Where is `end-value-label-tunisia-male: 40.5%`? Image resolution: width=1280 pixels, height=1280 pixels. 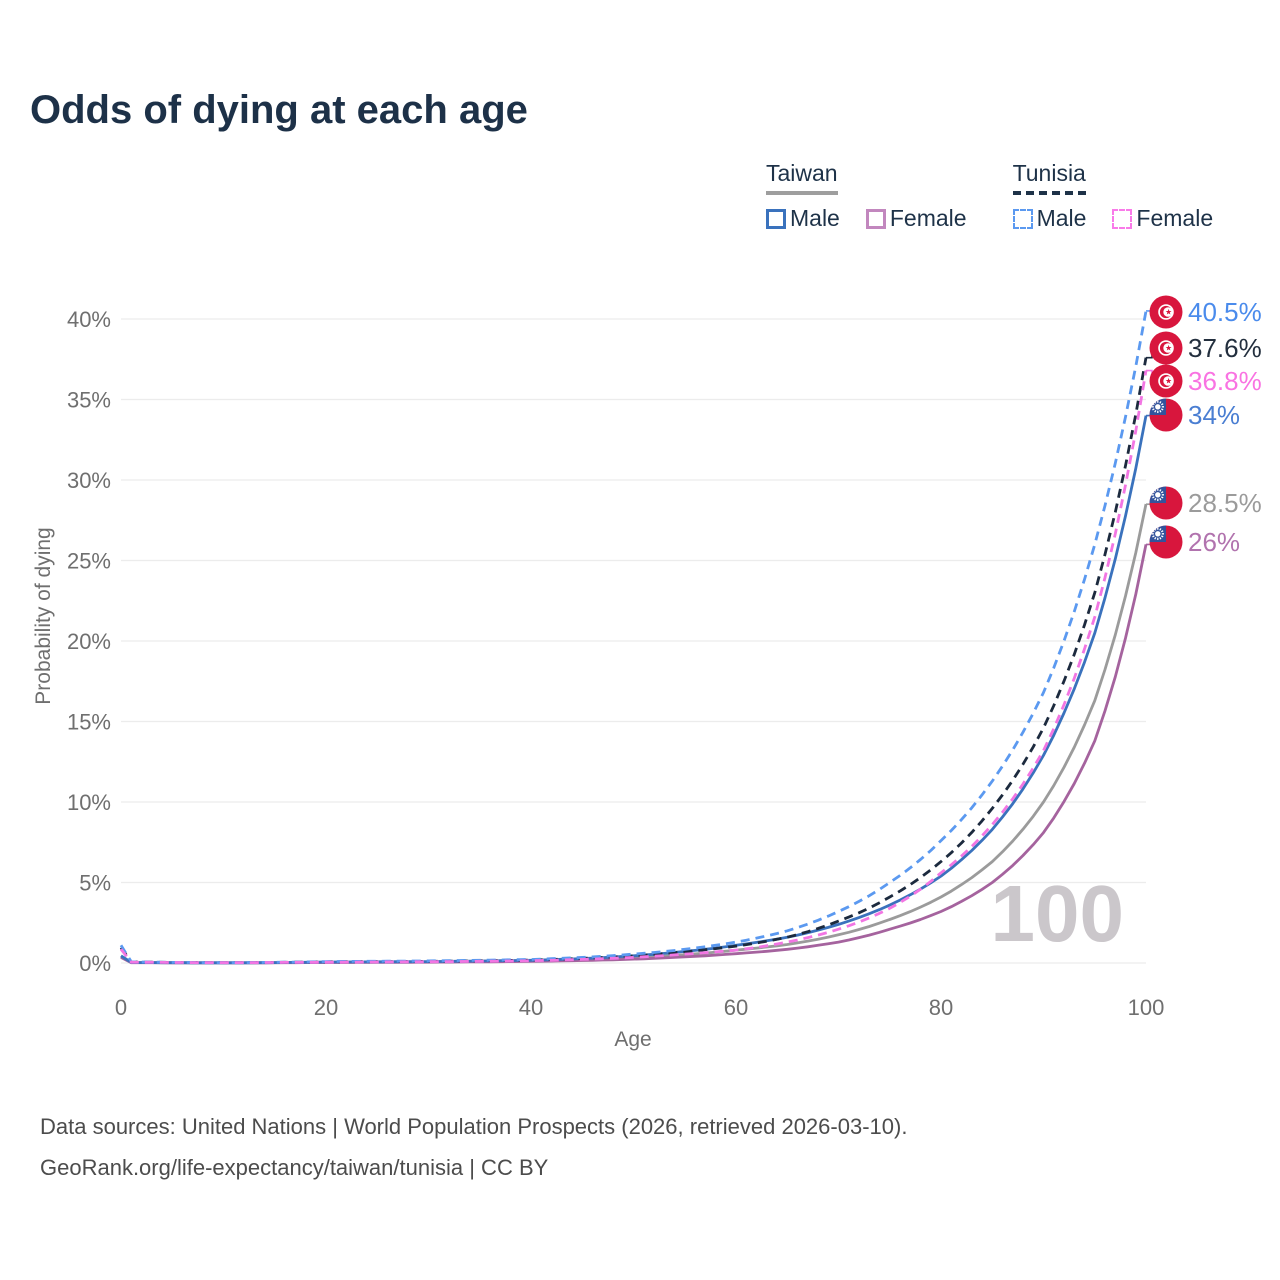 end-value-label-tunisia-male: 40.5% is located at coordinates (1225, 312).